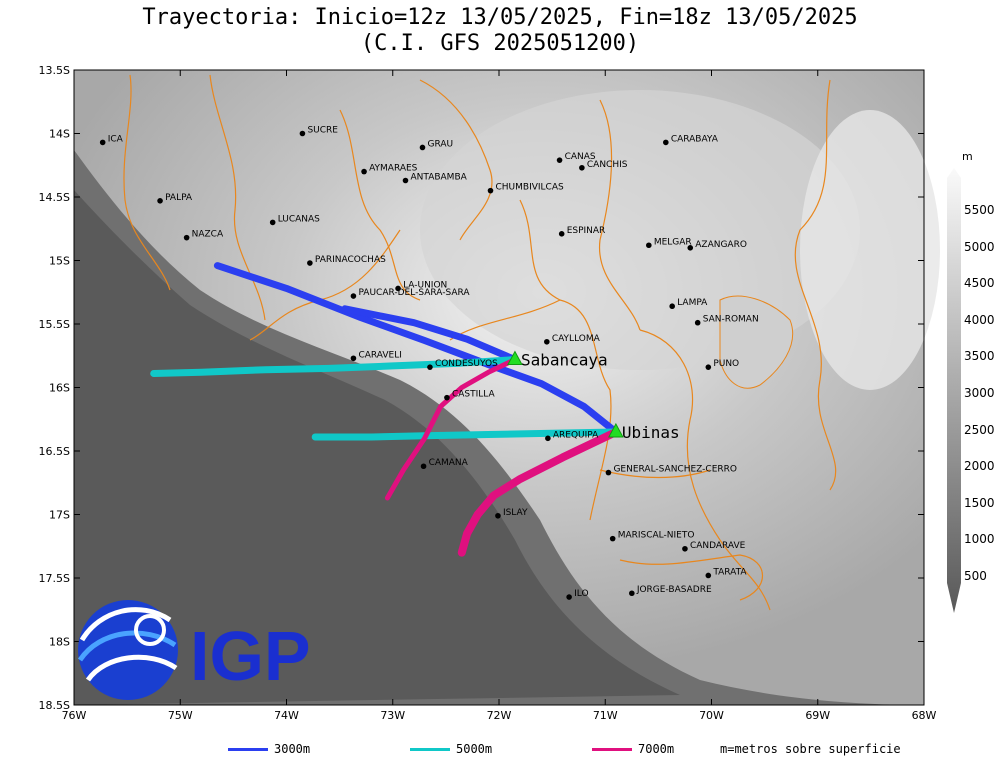  What do you see at coordinates (74, 715) in the screenshot?
I see `lon-tick-label: 76W` at bounding box center [74, 715].